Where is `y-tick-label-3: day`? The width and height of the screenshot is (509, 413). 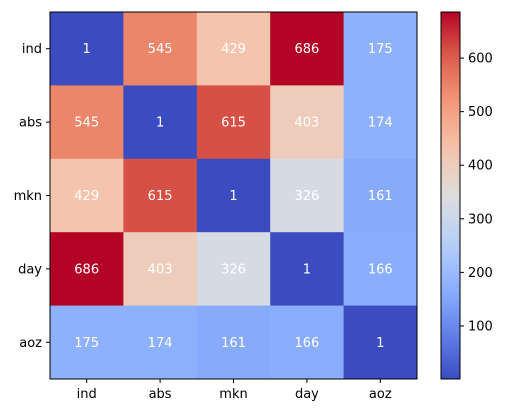 y-tick-label-3: day is located at coordinates (30, 269).